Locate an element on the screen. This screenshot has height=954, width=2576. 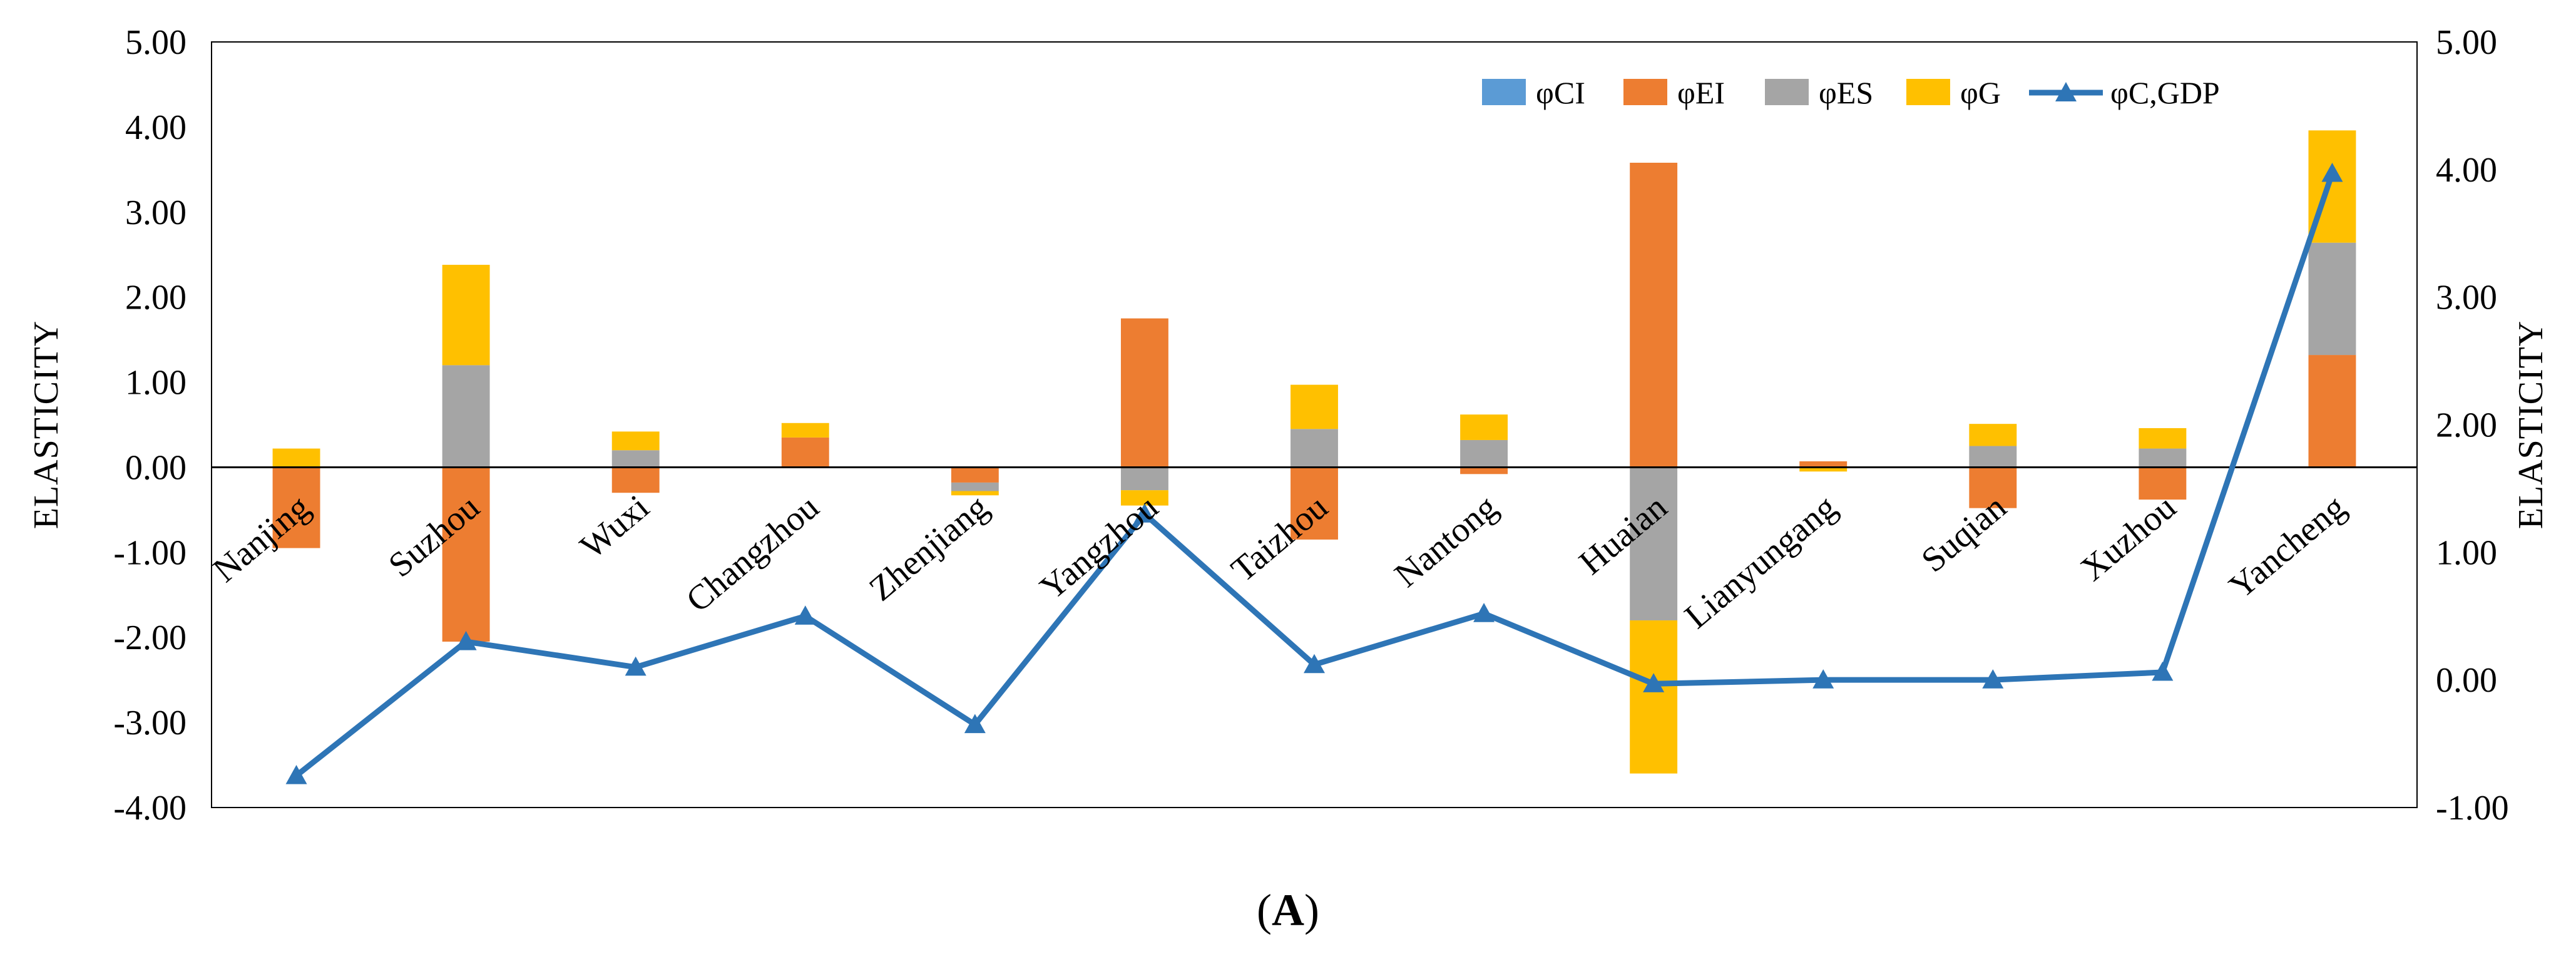
bar-changzhou-g is located at coordinates (805, 430).